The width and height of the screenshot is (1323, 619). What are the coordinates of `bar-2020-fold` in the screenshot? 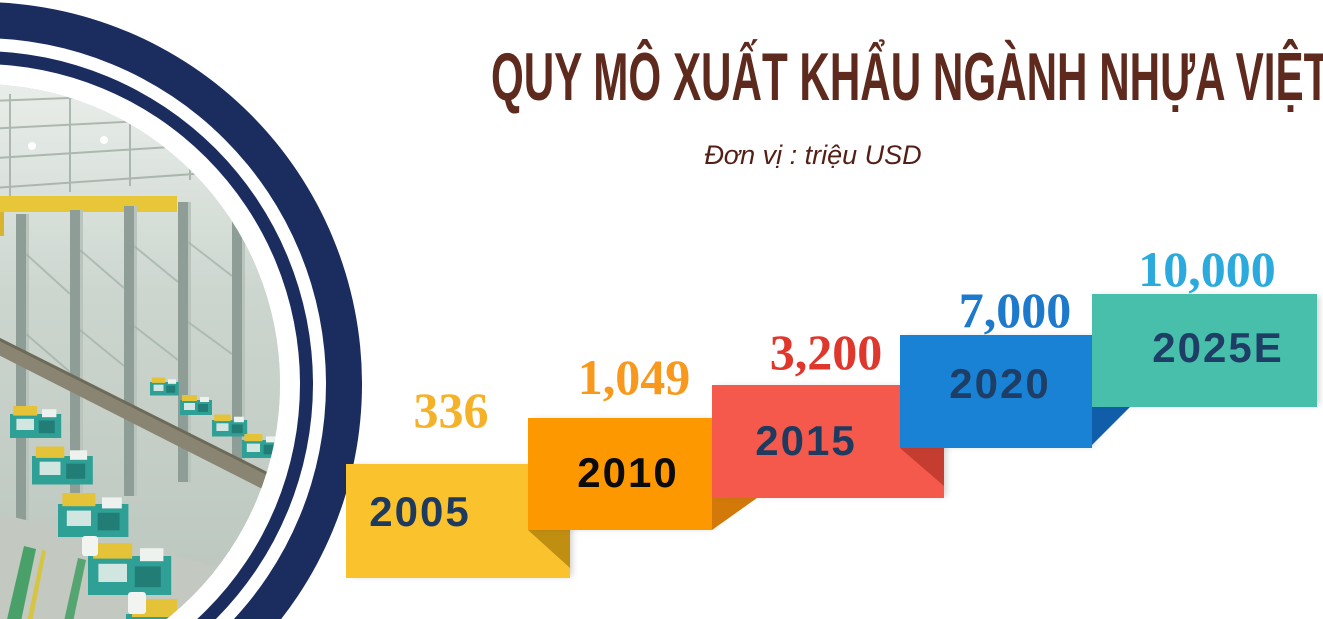 It's located at (1111, 426).